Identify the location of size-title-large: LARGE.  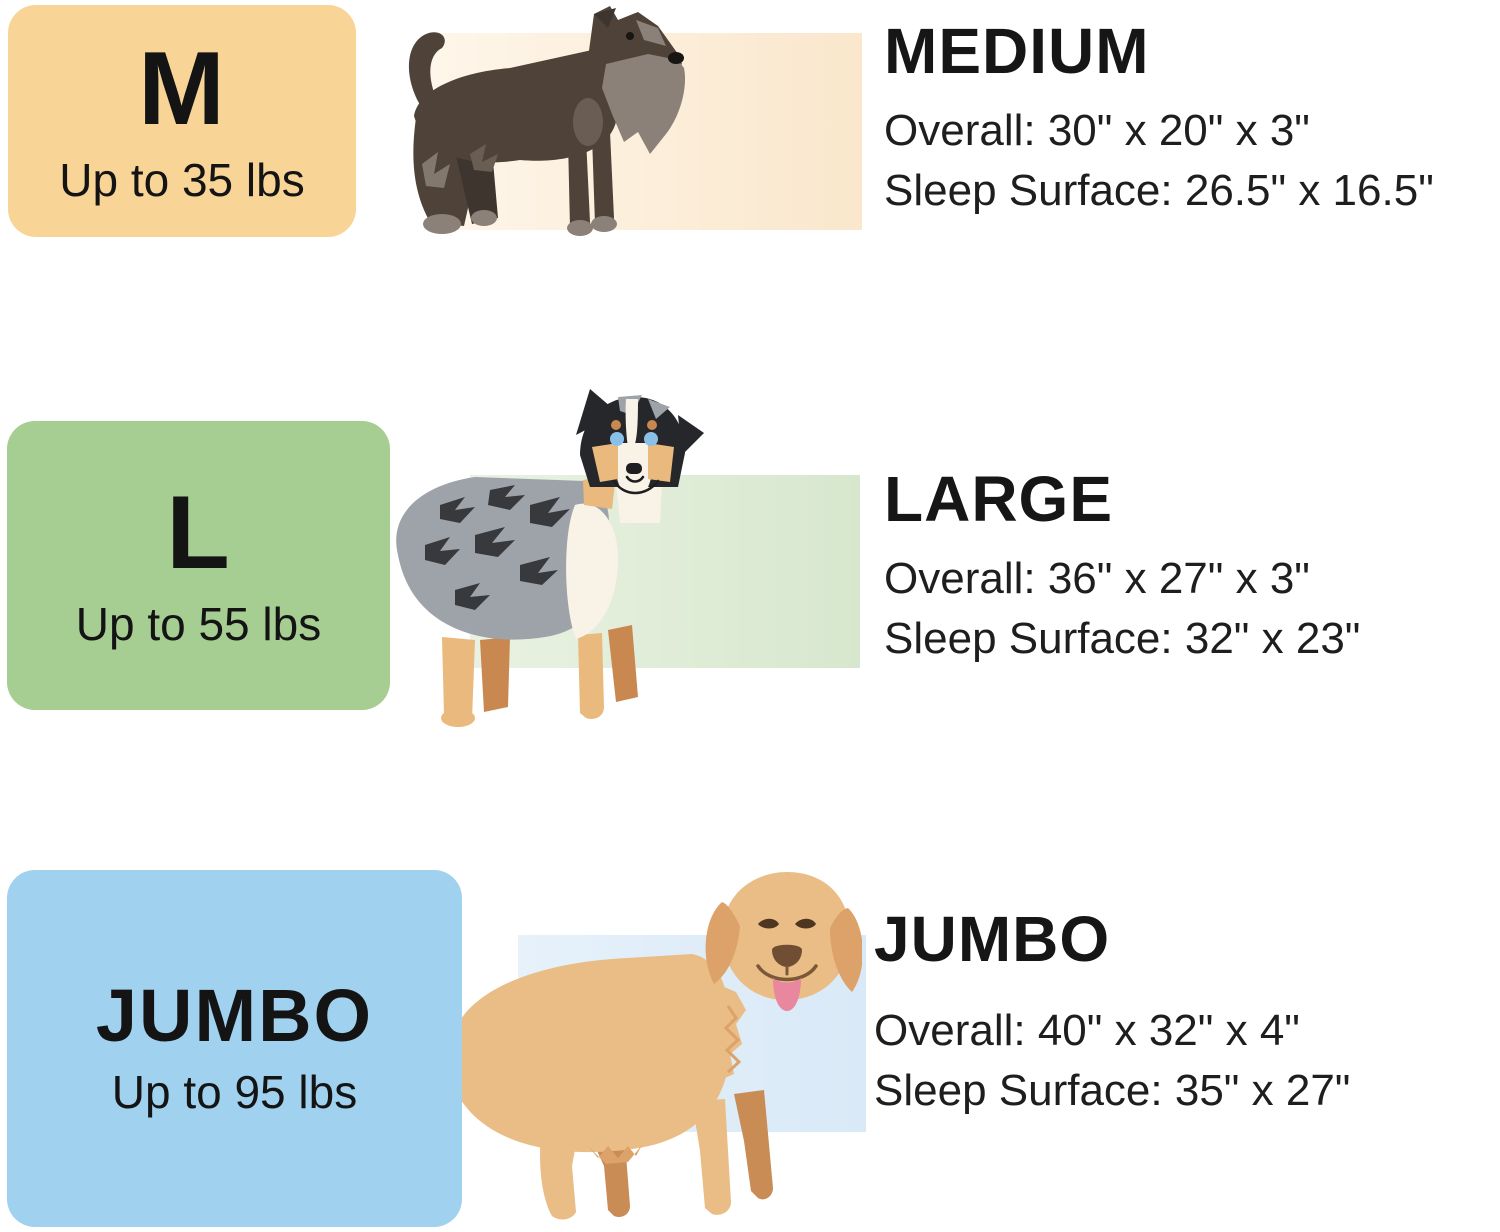
(998, 499).